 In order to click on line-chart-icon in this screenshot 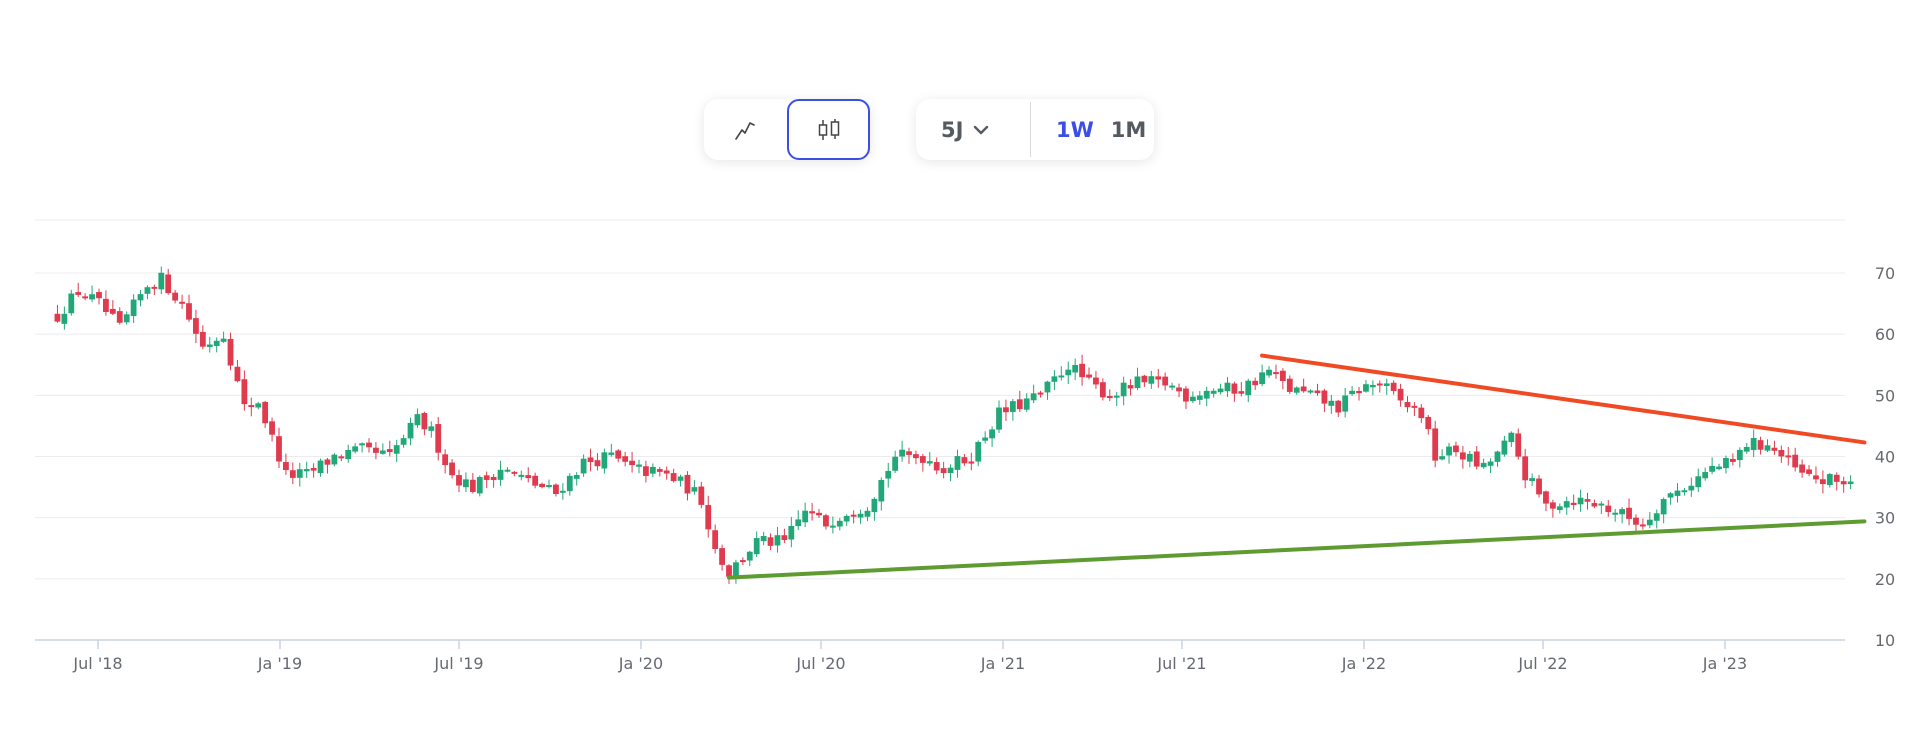, I will do `click(744, 130)`.